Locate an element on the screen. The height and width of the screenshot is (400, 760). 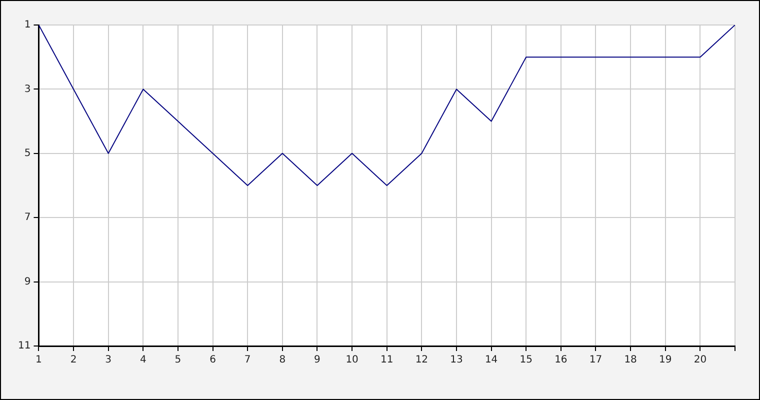
x-tick-label: 11 is located at coordinates (387, 360).